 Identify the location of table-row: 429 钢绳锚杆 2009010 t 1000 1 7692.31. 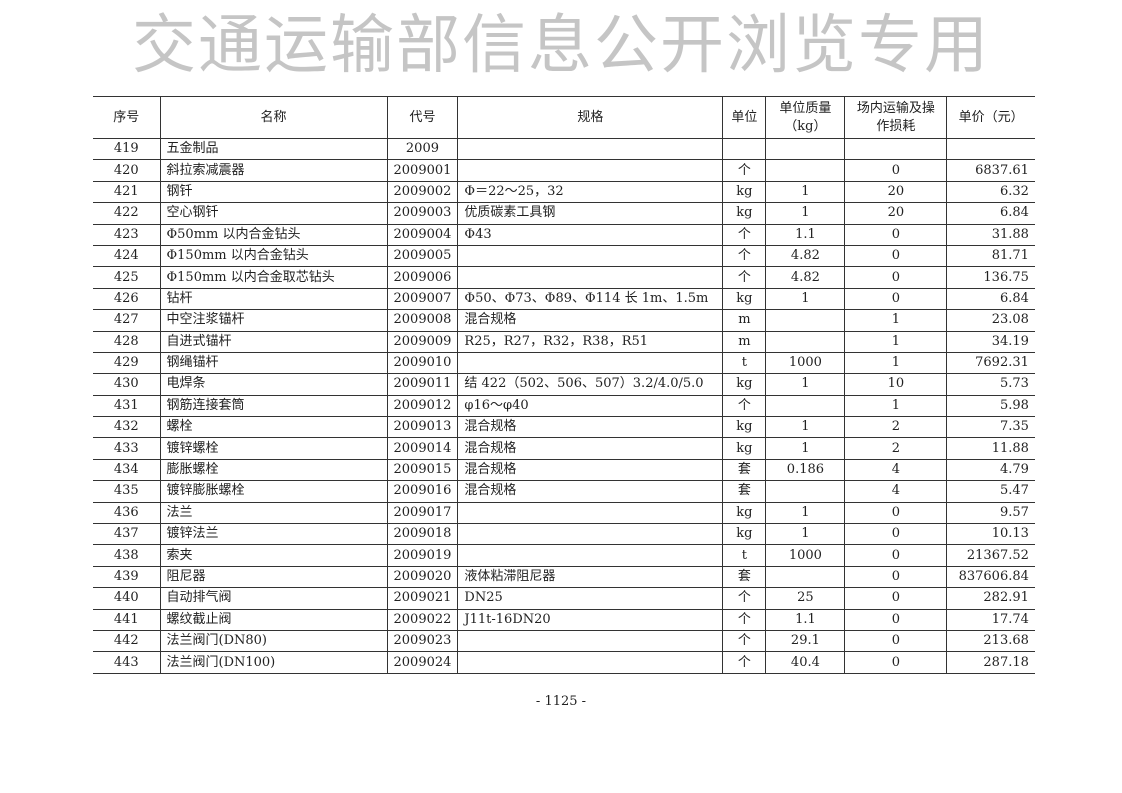
(564, 363).